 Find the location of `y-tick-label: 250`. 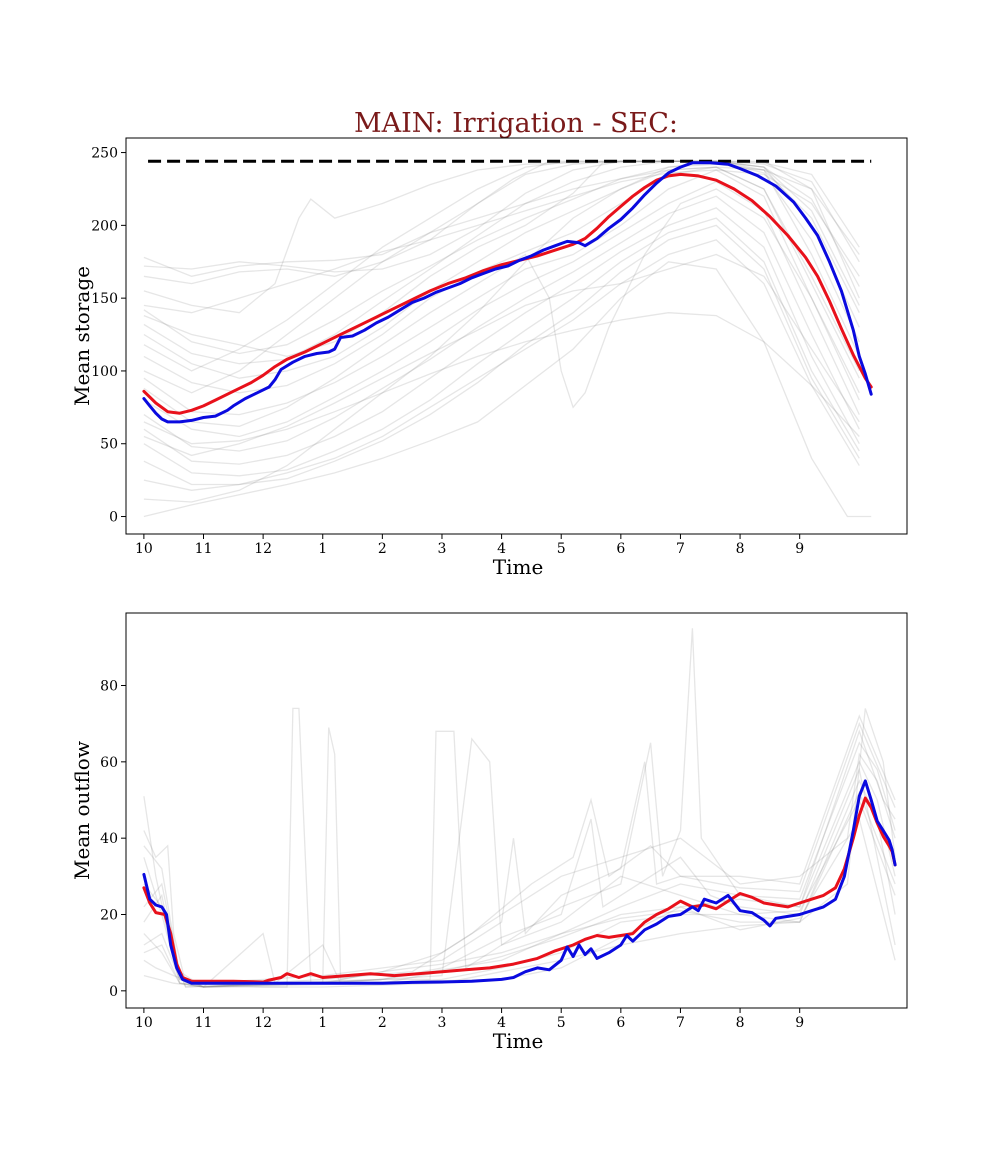

y-tick-label: 250 is located at coordinates (104, 154).